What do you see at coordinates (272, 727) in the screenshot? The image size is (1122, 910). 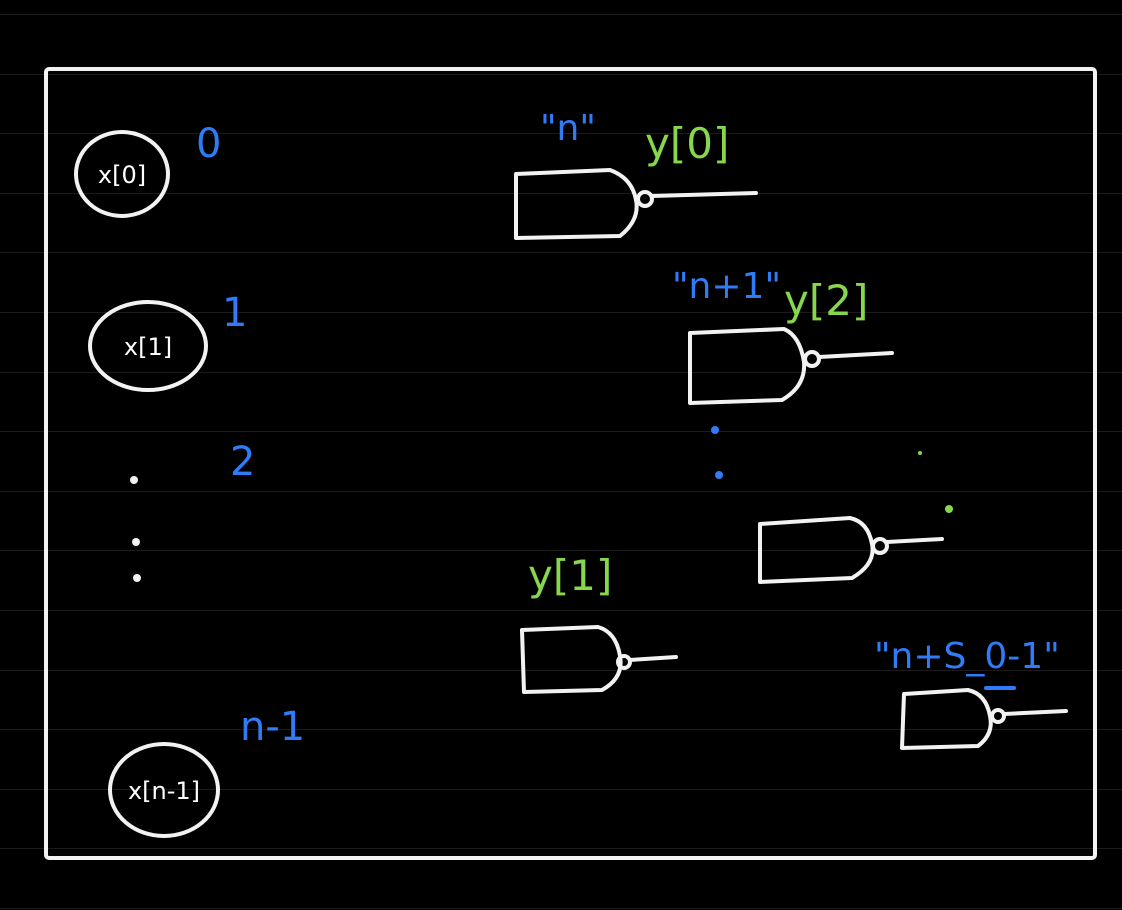 I see `input-index-n-1: n-1` at bounding box center [272, 727].